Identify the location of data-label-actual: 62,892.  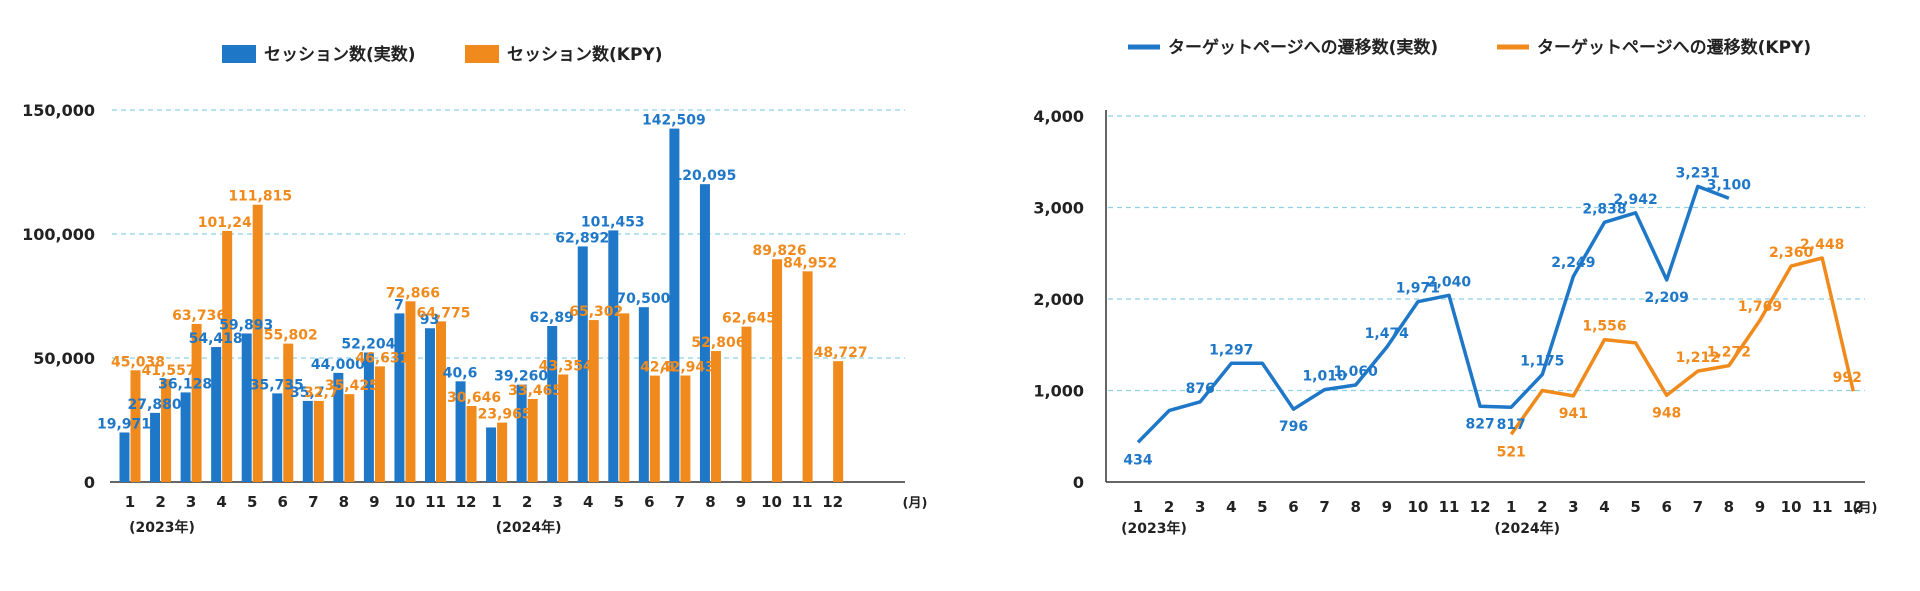
(582, 238).